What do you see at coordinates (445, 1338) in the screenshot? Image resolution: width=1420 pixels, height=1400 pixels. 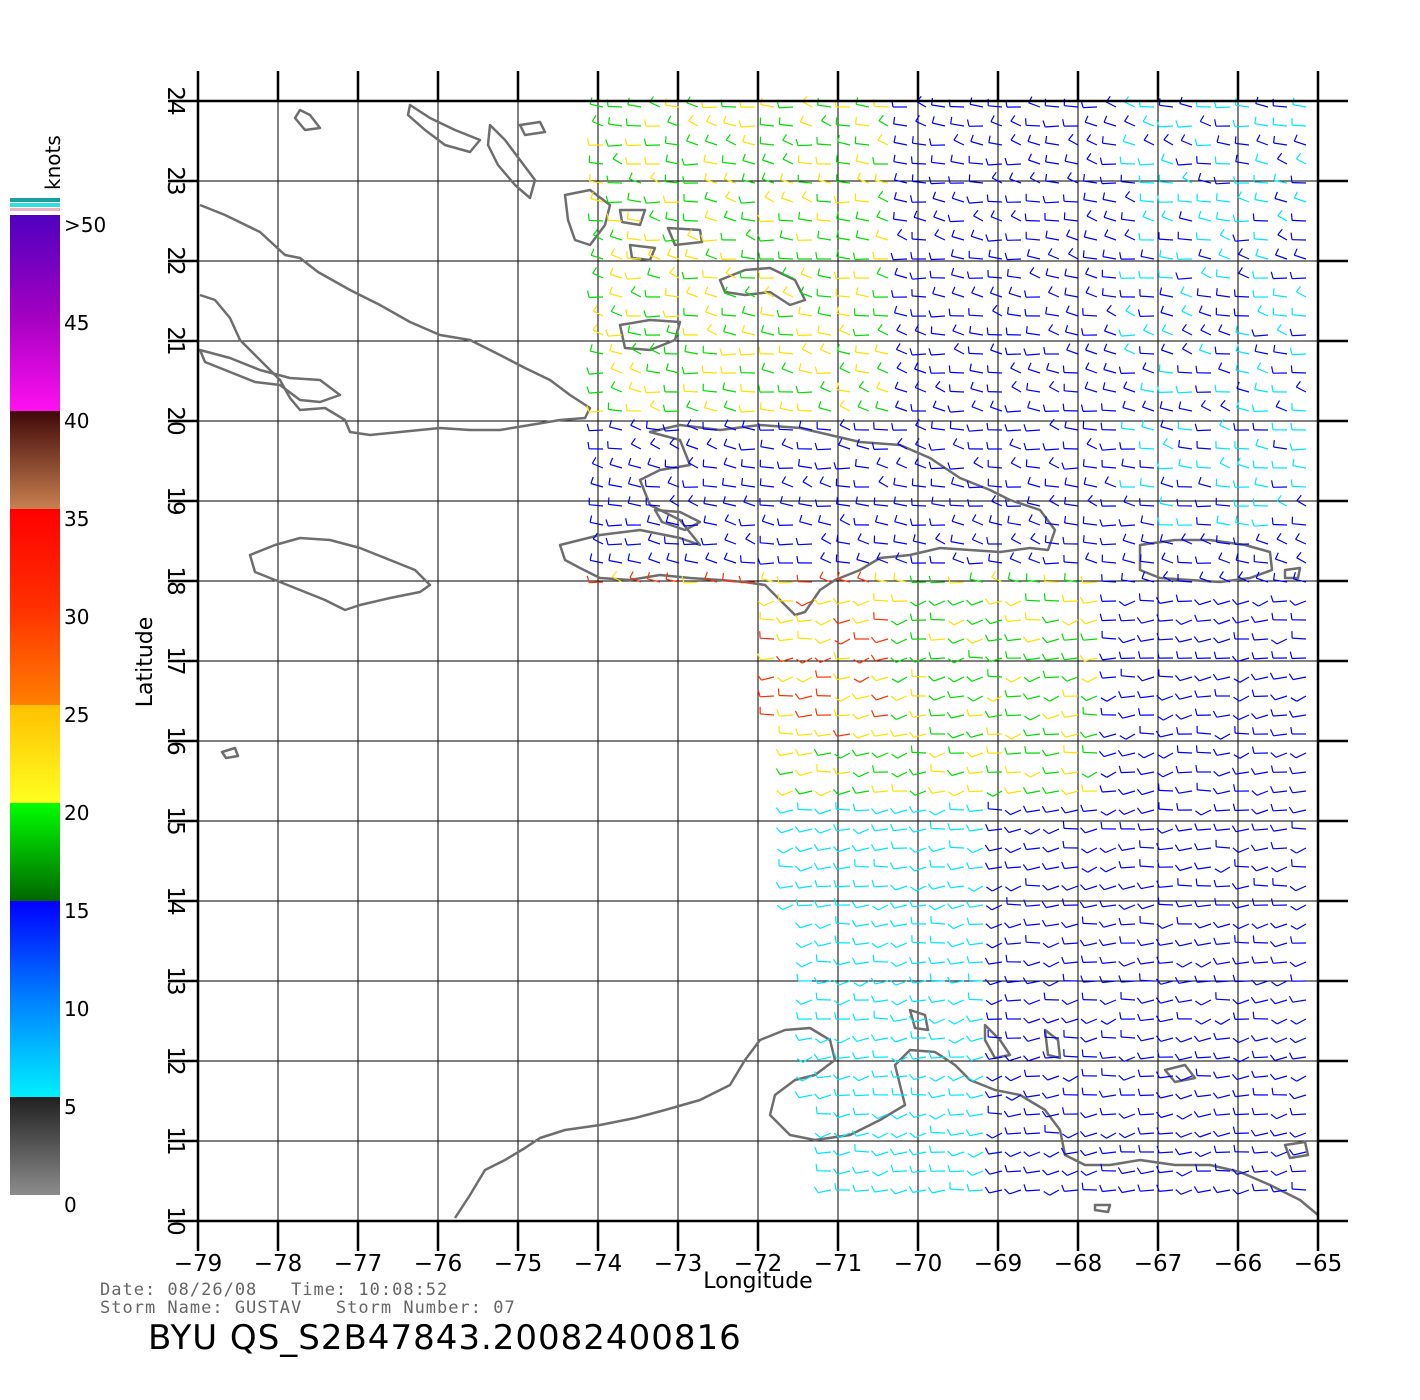 I see `product-title: BYU QS_S2B47843.20082400816` at bounding box center [445, 1338].